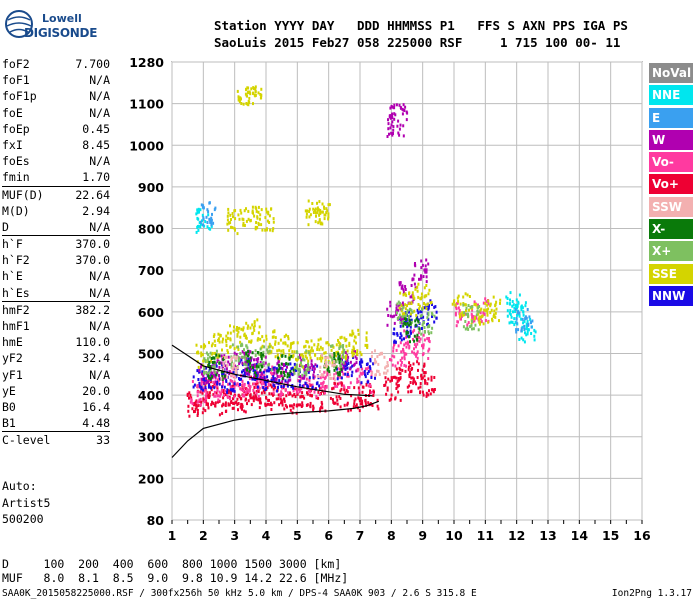 The height and width of the screenshot is (600, 700). Describe the element at coordinates (56, 423) in the screenshot. I see `param-row: B1 4.48` at that location.